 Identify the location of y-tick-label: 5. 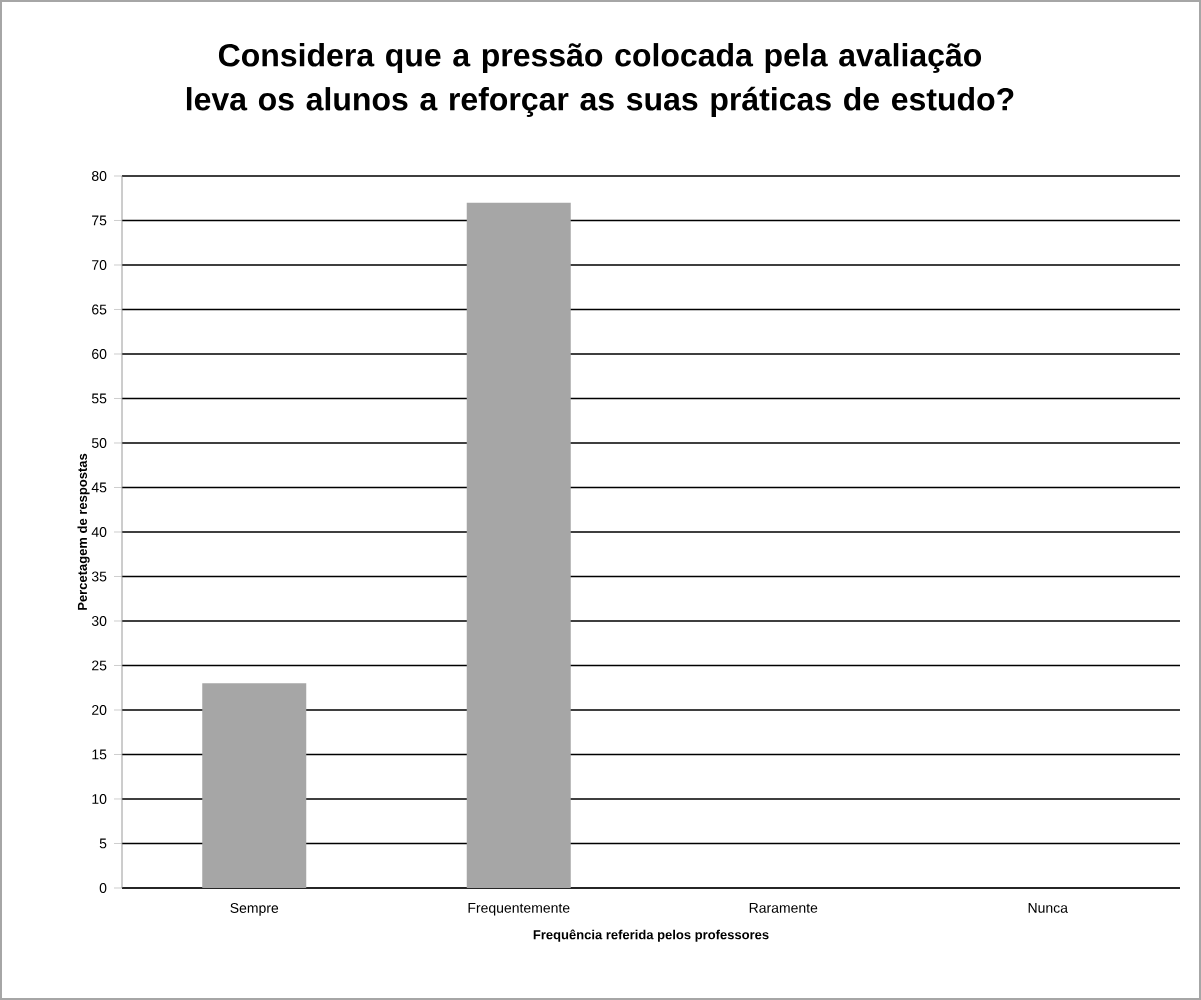
(103, 843).